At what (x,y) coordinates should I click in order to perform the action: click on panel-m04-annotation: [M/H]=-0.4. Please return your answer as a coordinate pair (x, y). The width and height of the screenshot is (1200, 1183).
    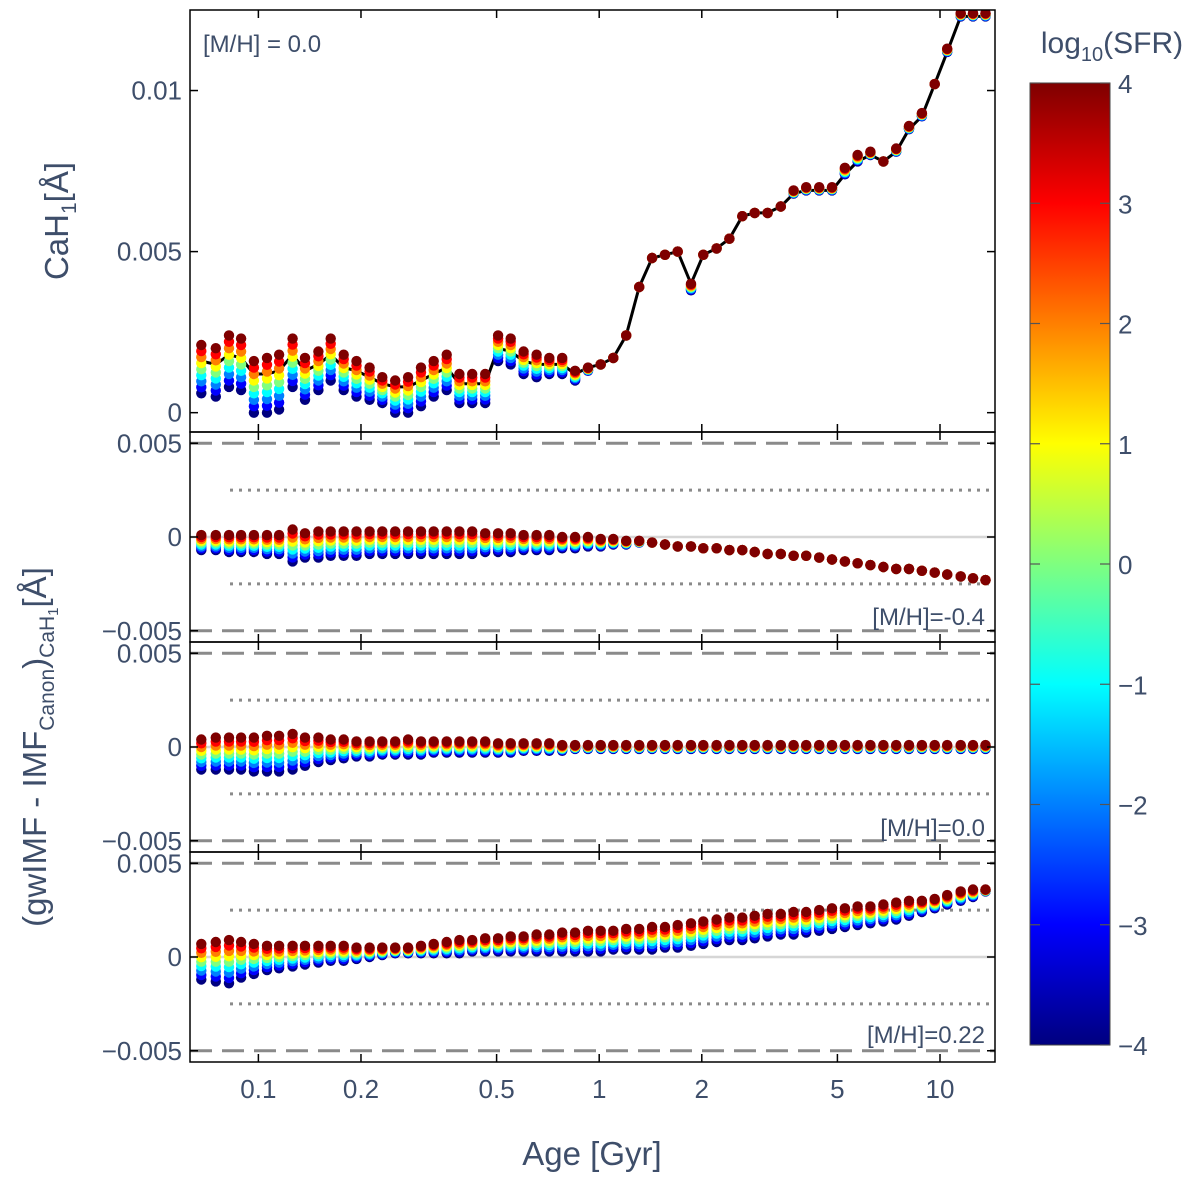
    Looking at the image, I should click on (928, 617).